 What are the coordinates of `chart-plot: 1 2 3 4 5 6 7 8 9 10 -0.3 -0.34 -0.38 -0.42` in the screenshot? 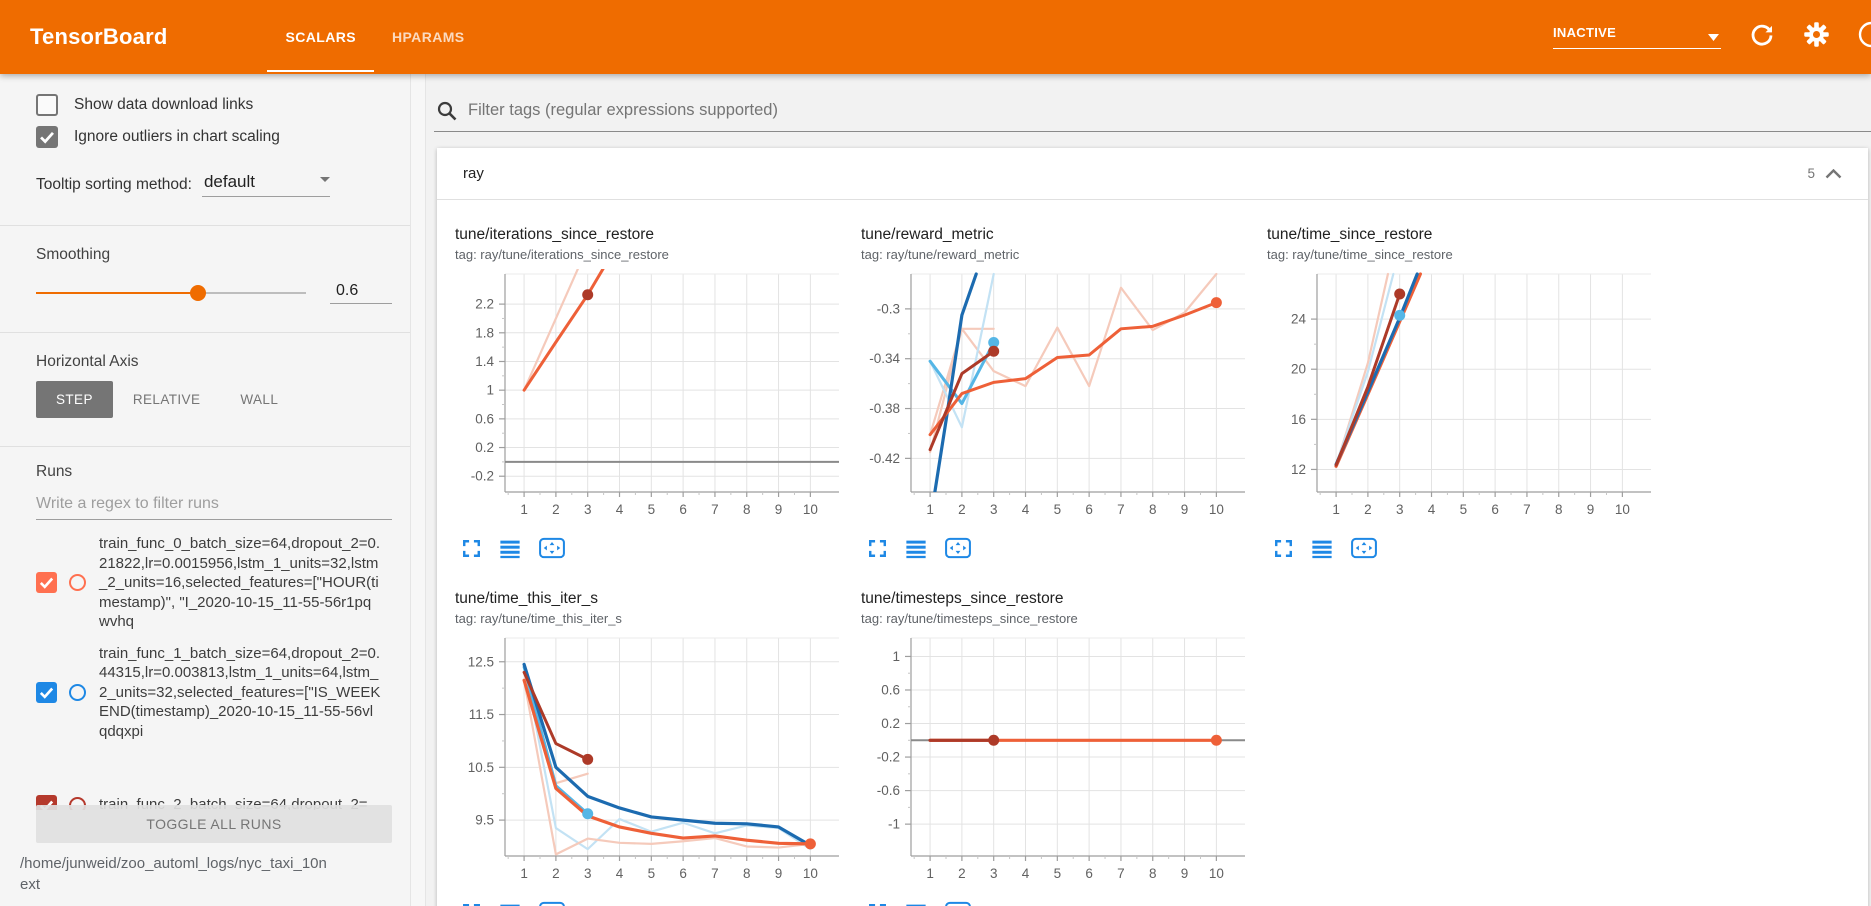 It's located at (1057, 399).